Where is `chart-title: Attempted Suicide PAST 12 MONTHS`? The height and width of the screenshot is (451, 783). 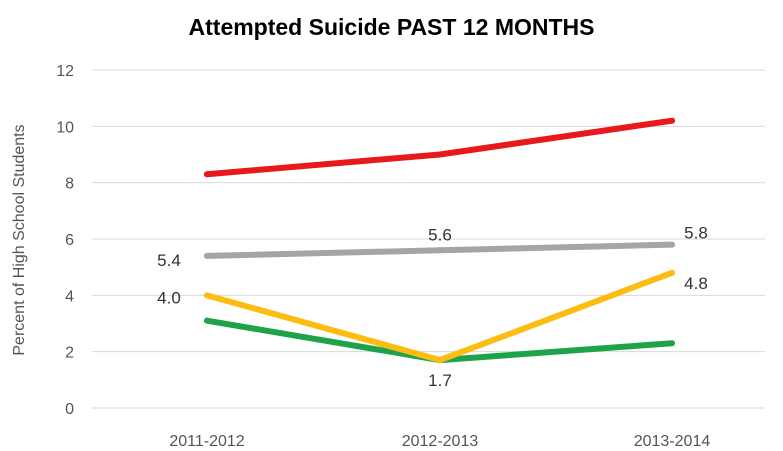 chart-title: Attempted Suicide PAST 12 MONTHS is located at coordinates (391, 27).